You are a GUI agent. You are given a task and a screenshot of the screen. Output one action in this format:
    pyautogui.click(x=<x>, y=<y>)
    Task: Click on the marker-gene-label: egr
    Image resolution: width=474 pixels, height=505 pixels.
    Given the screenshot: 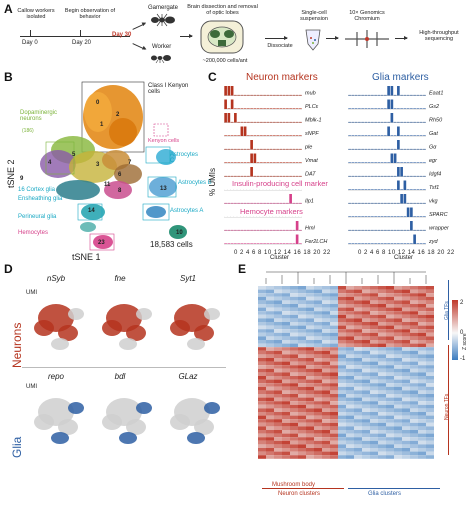 What is the action you would take?
    pyautogui.click(x=433, y=161)
    